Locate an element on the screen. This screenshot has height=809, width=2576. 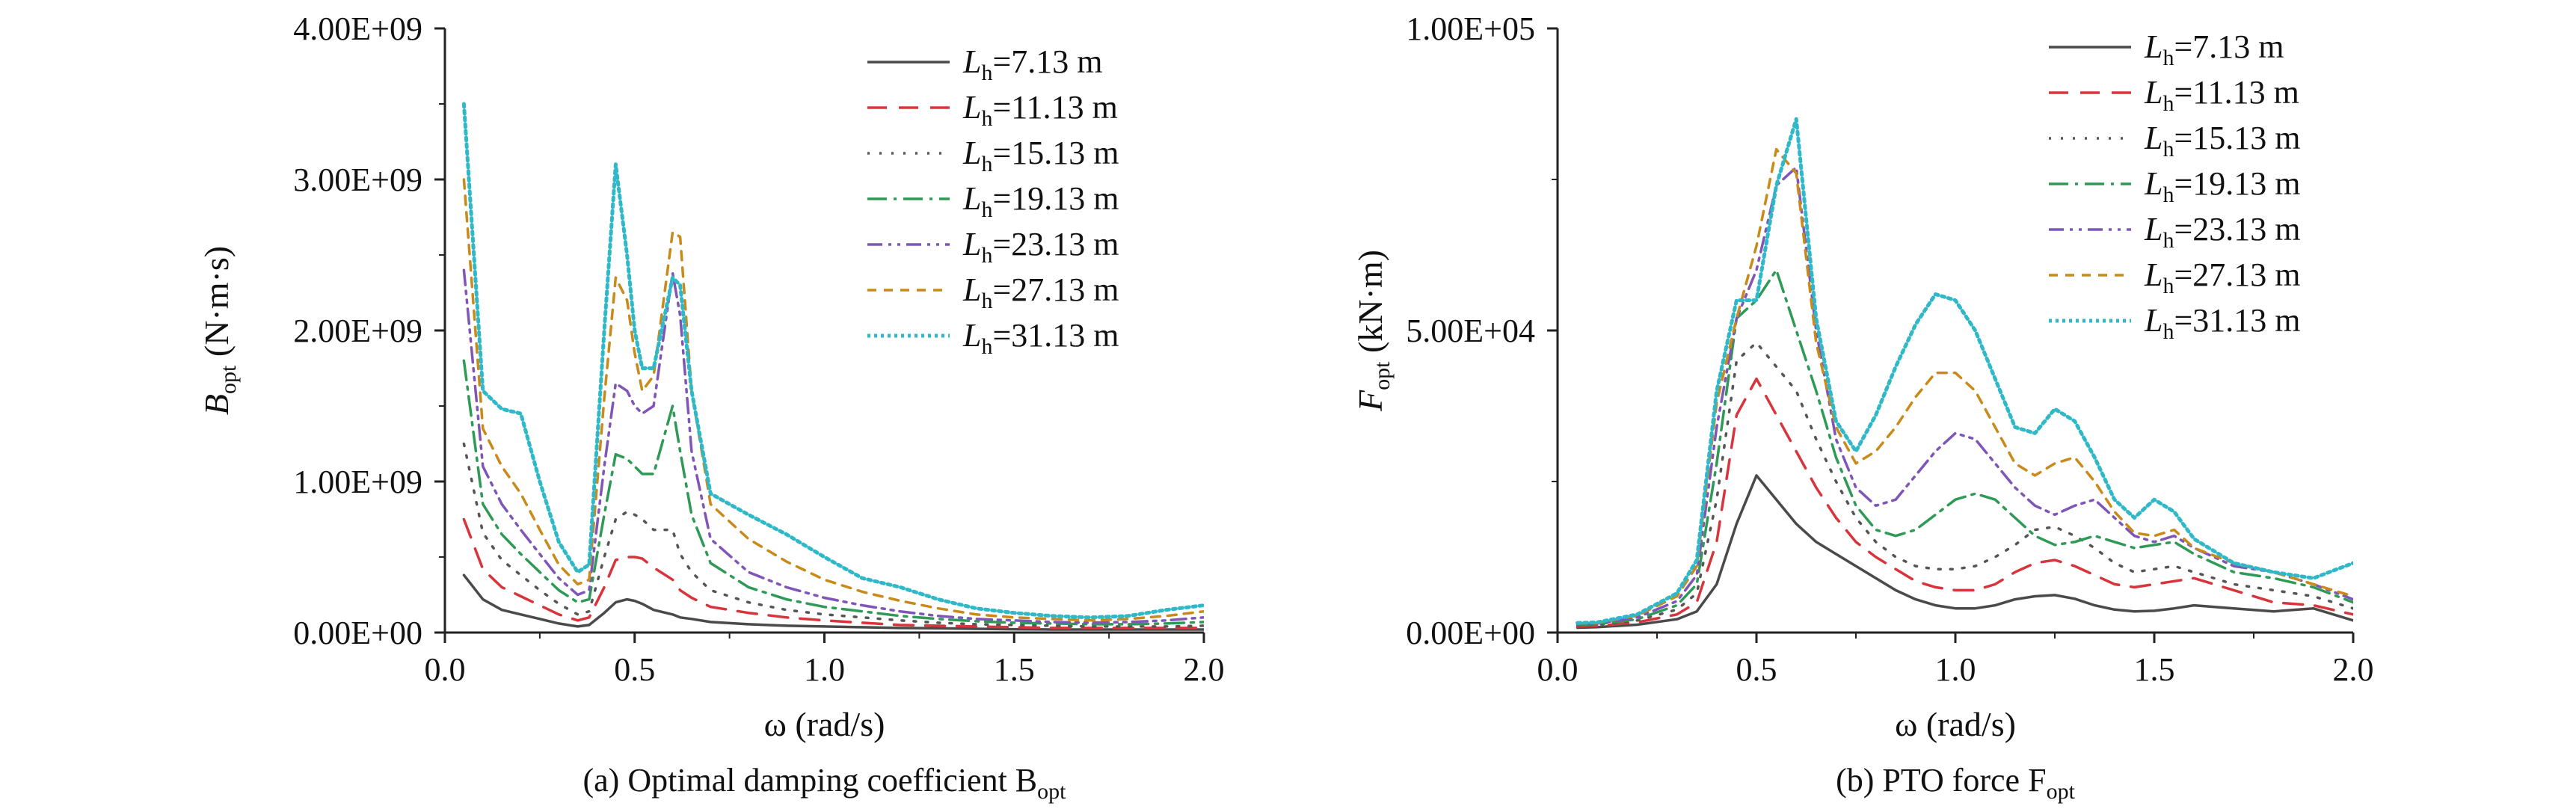
legend-label-b-3: Lh=15.13 m is located at coordinates (2222, 141).